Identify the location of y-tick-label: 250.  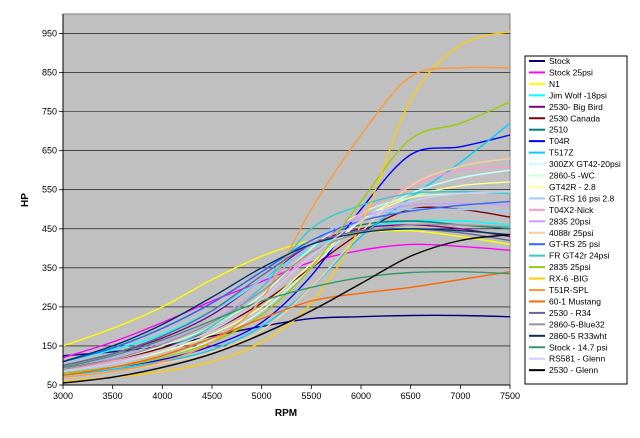
(49, 307).